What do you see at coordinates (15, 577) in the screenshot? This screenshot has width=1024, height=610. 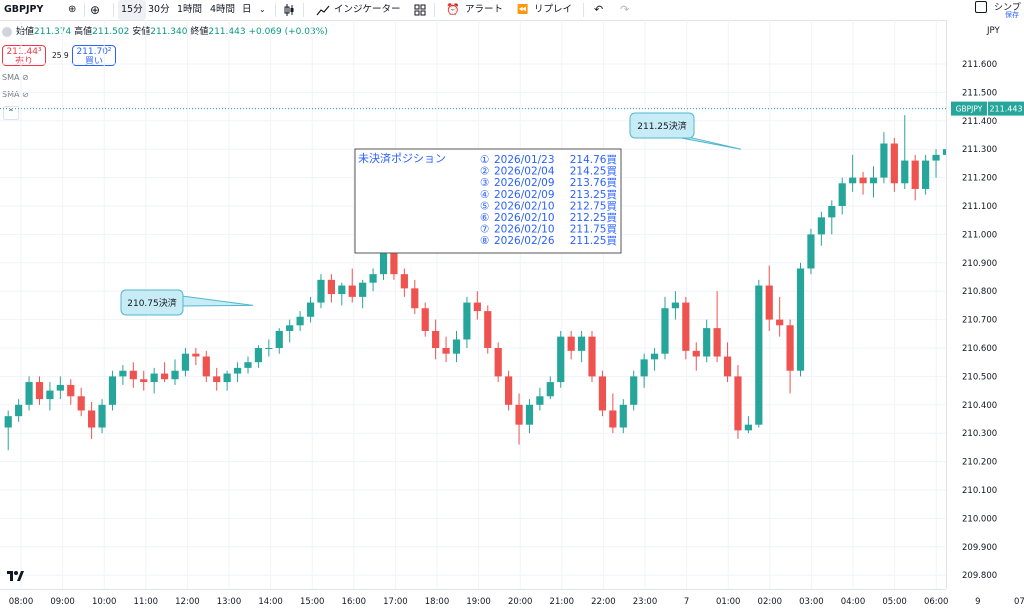 I see `tradingview-logo` at bounding box center [15, 577].